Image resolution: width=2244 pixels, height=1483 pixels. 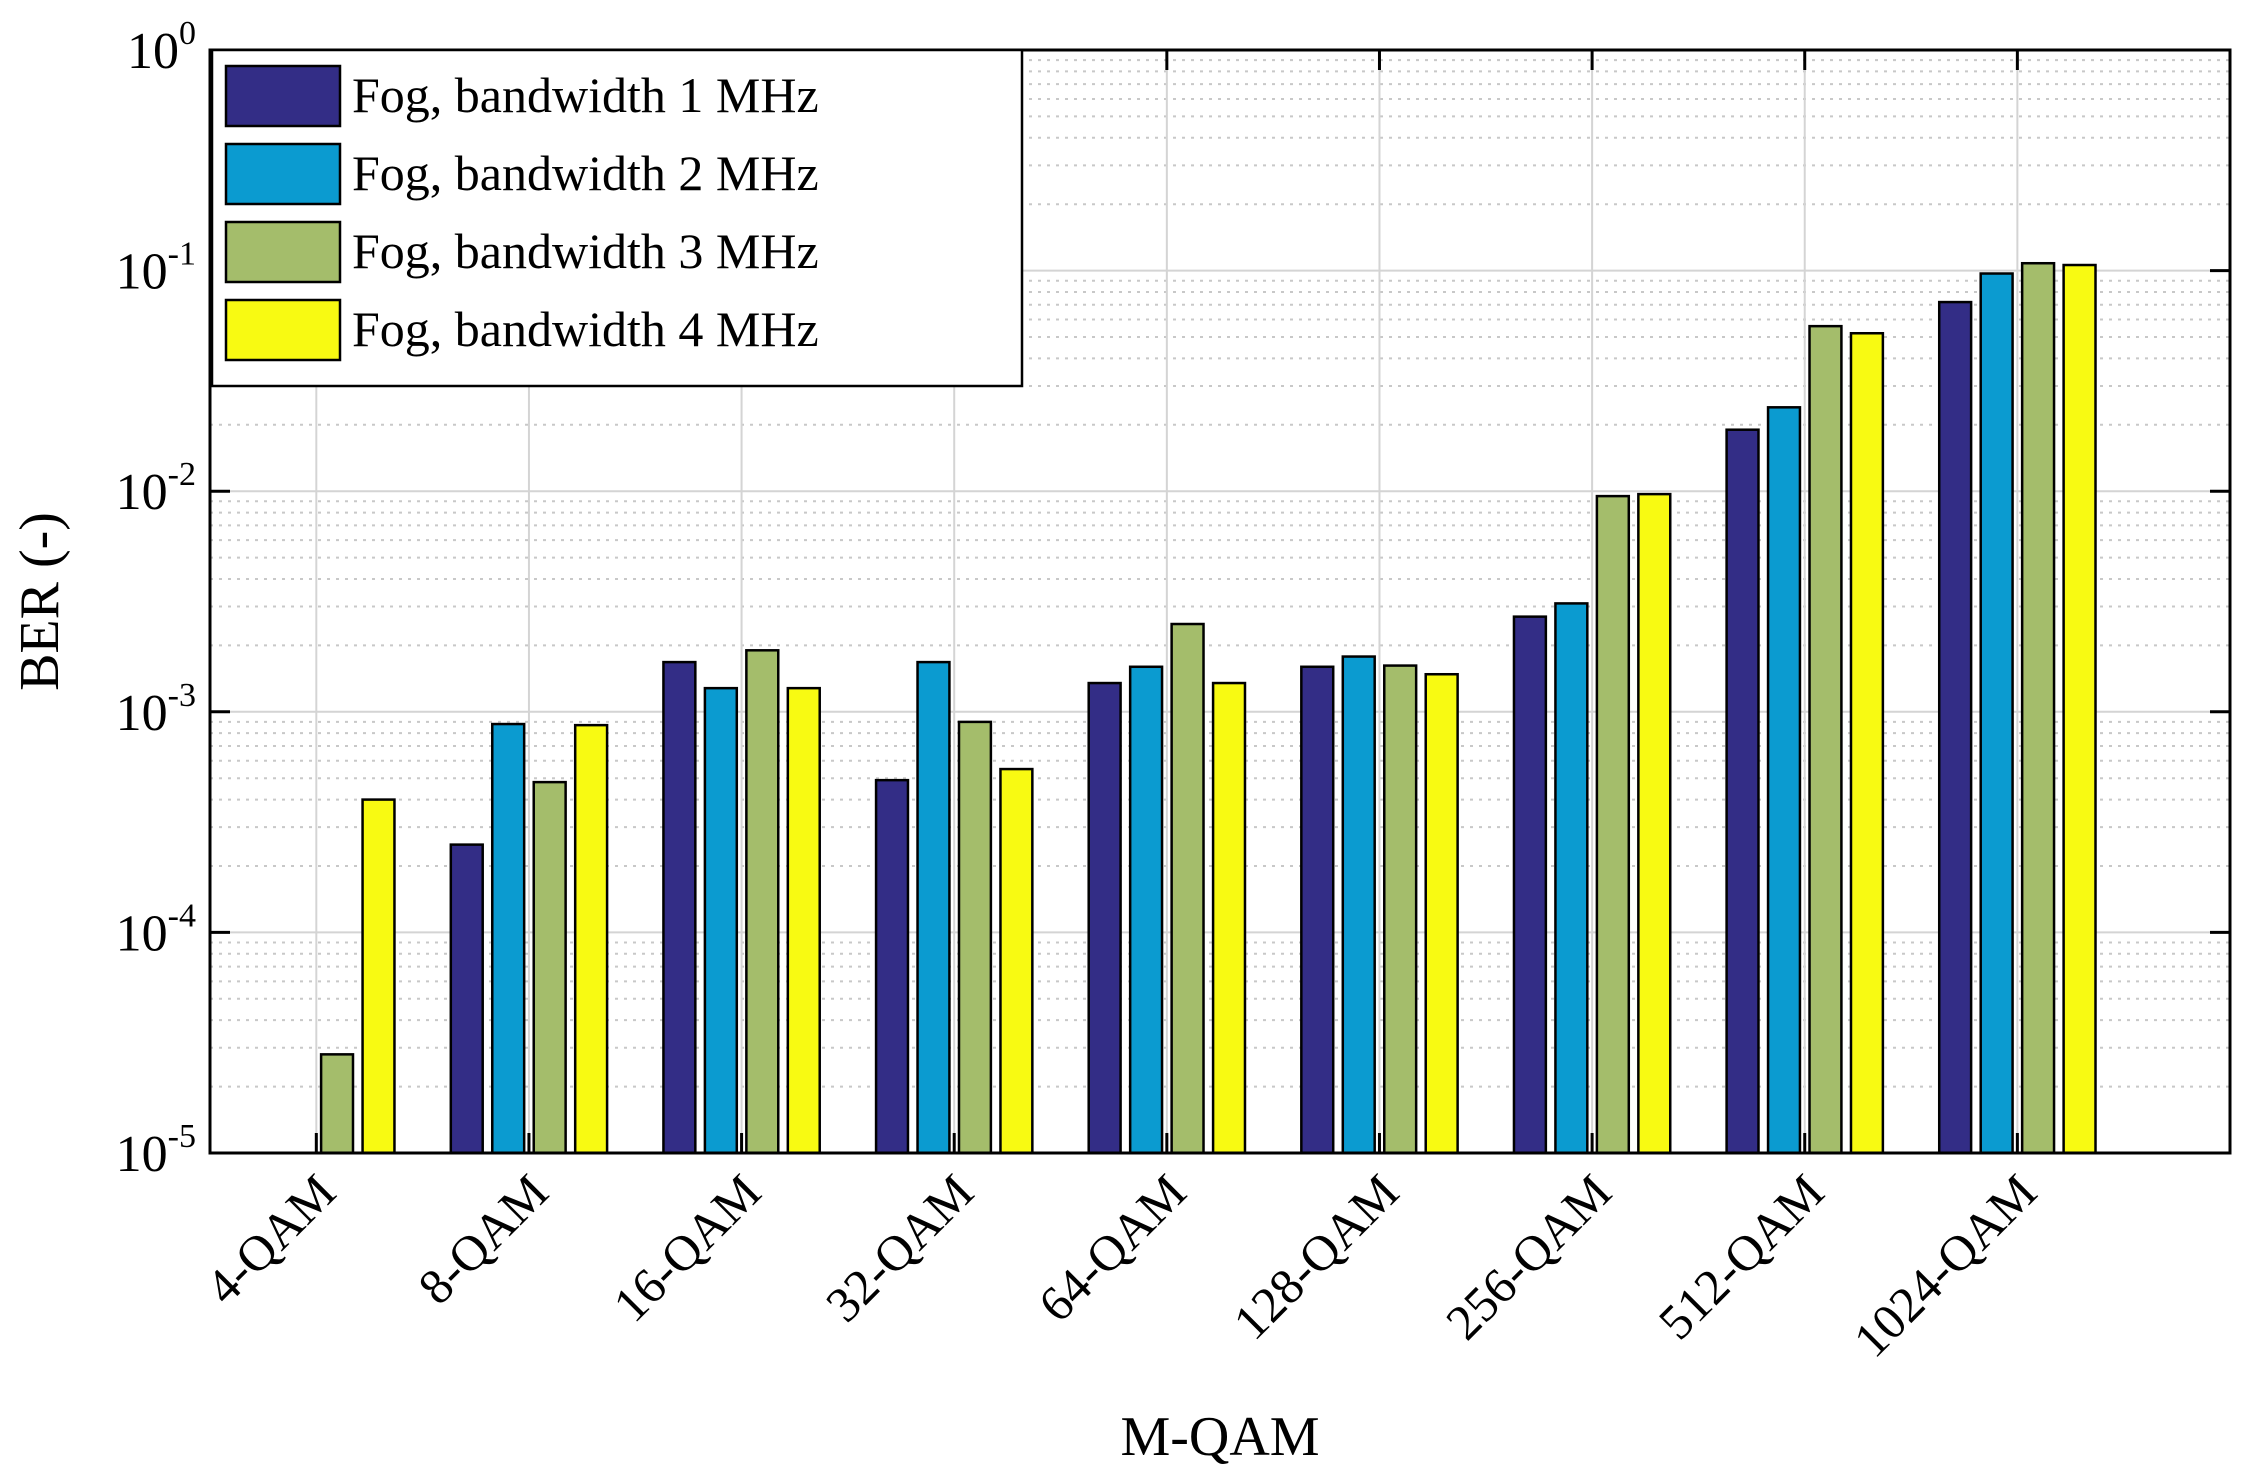 I want to click on x-axis-label: M-QAM, so click(x=1219, y=1437).